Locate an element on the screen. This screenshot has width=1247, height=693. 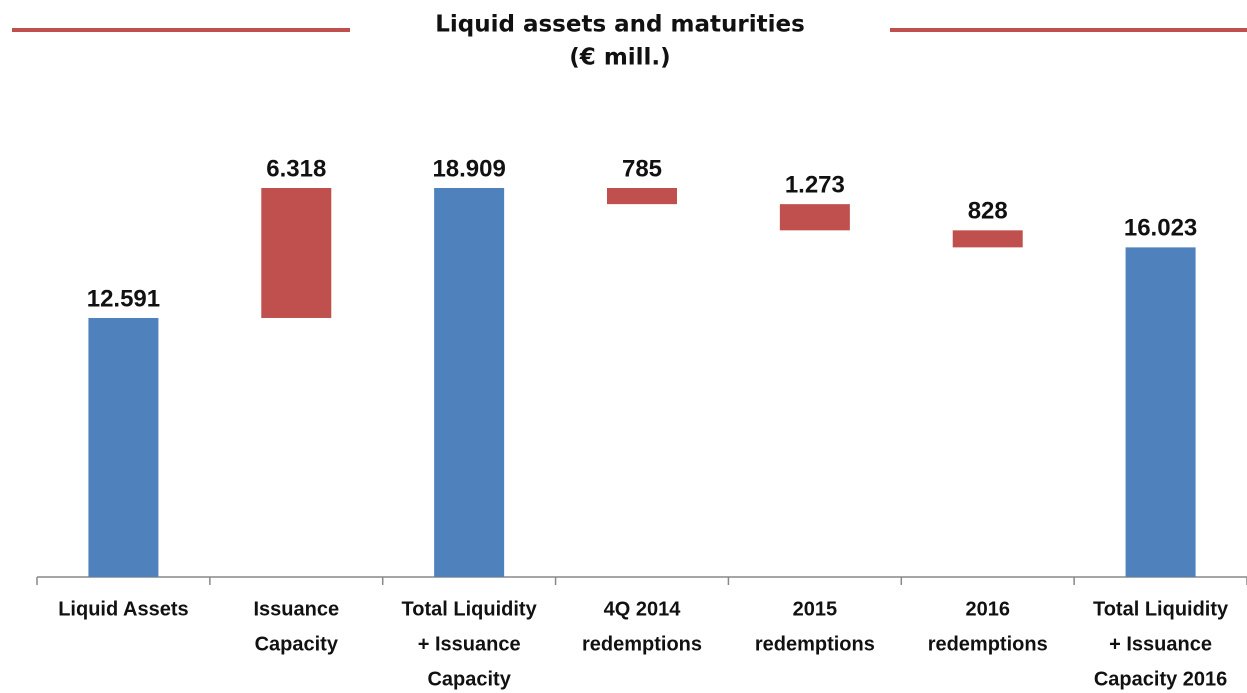
value-label: 785 is located at coordinates (642, 168).